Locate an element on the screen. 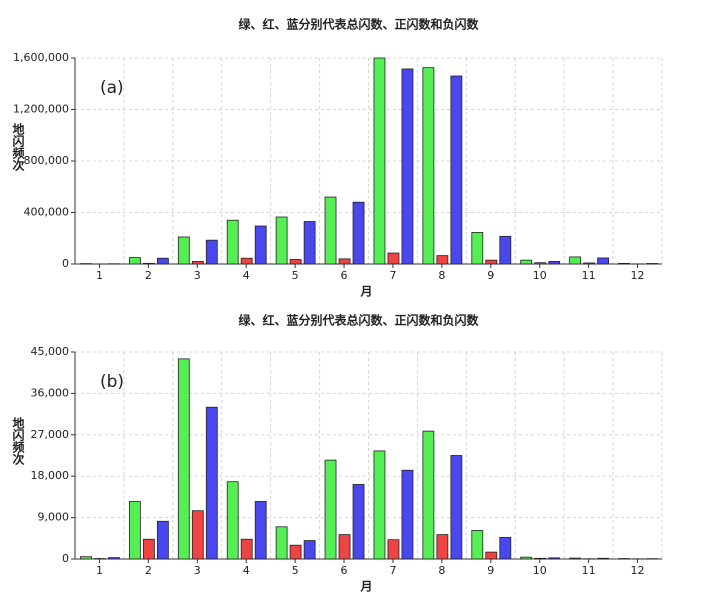 This screenshot has height=605, width=702. y-tick-label: 9,000 is located at coordinates (54, 517).